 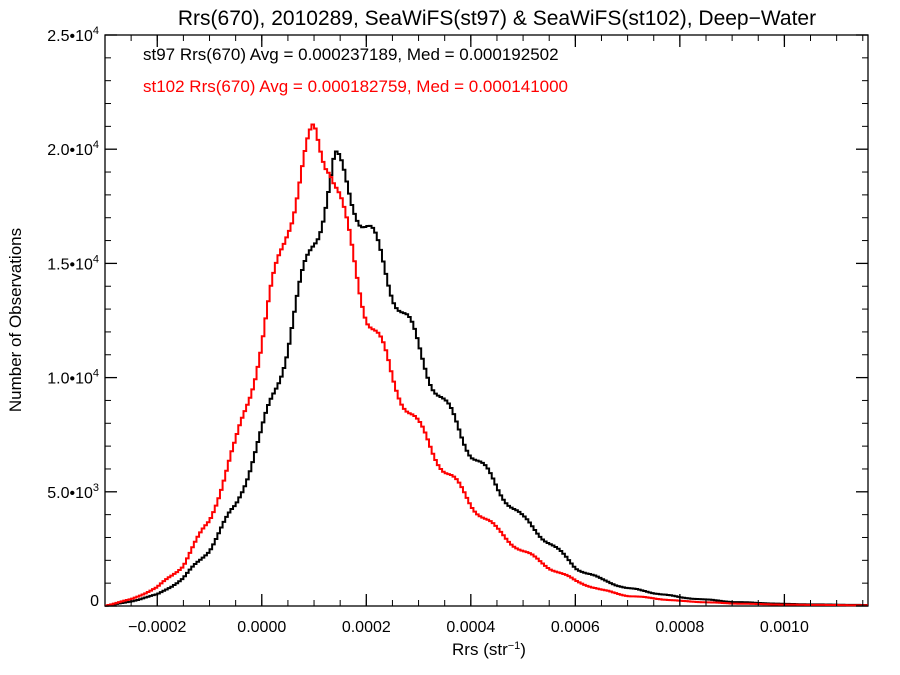 What do you see at coordinates (470, 627) in the screenshot?
I see `x-tick-label: 0.0004` at bounding box center [470, 627].